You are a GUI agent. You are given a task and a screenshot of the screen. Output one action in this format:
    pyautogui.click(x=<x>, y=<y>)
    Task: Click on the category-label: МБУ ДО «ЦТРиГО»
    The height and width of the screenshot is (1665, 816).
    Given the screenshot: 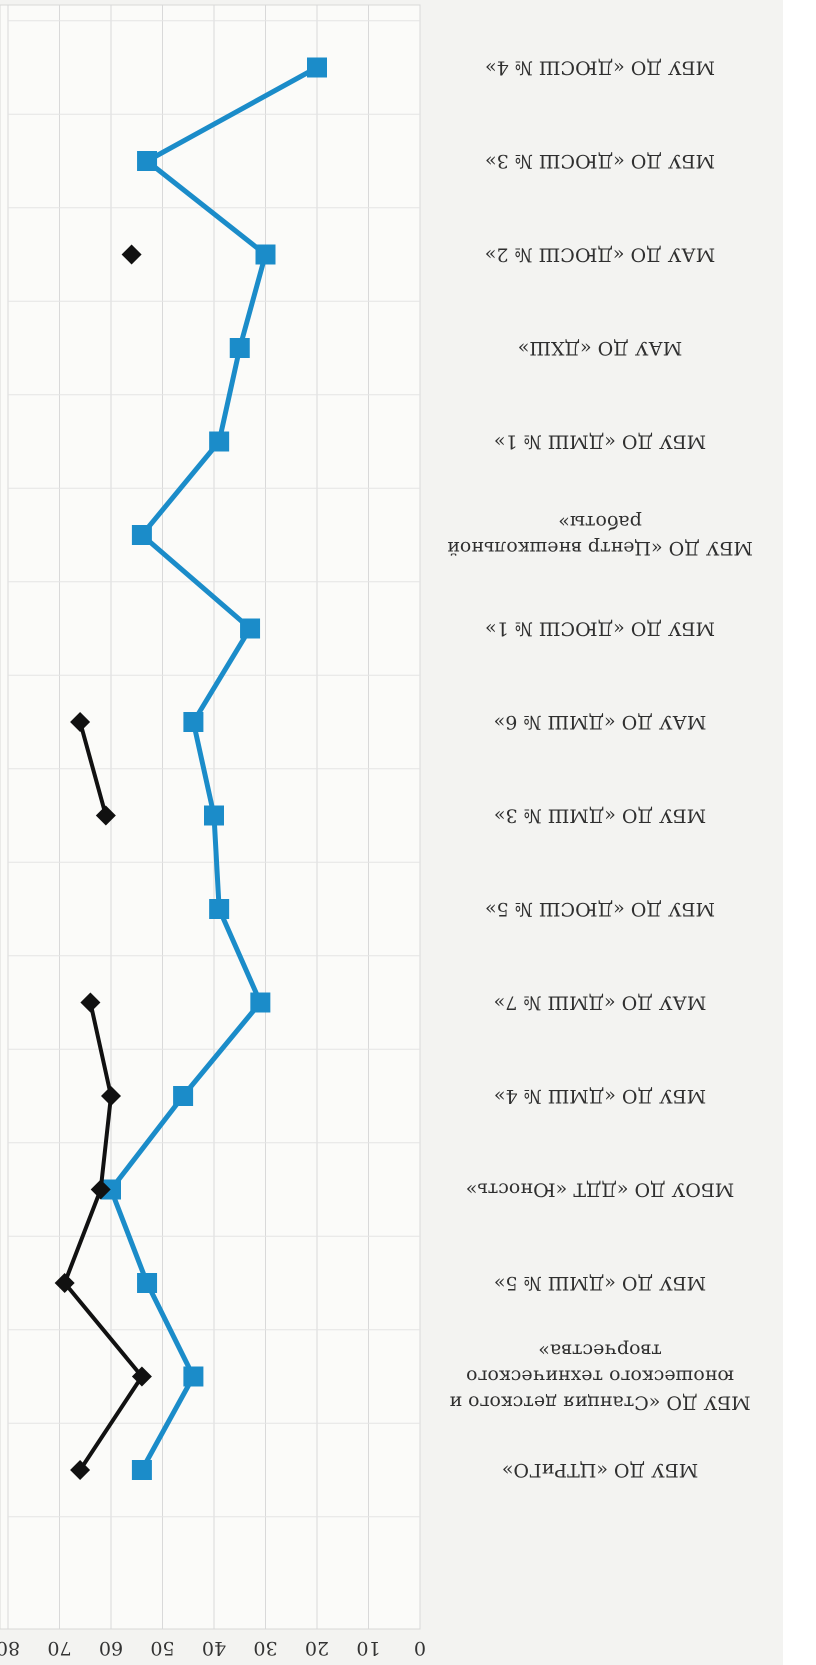 What is the action you would take?
    pyautogui.click(x=600, y=1470)
    